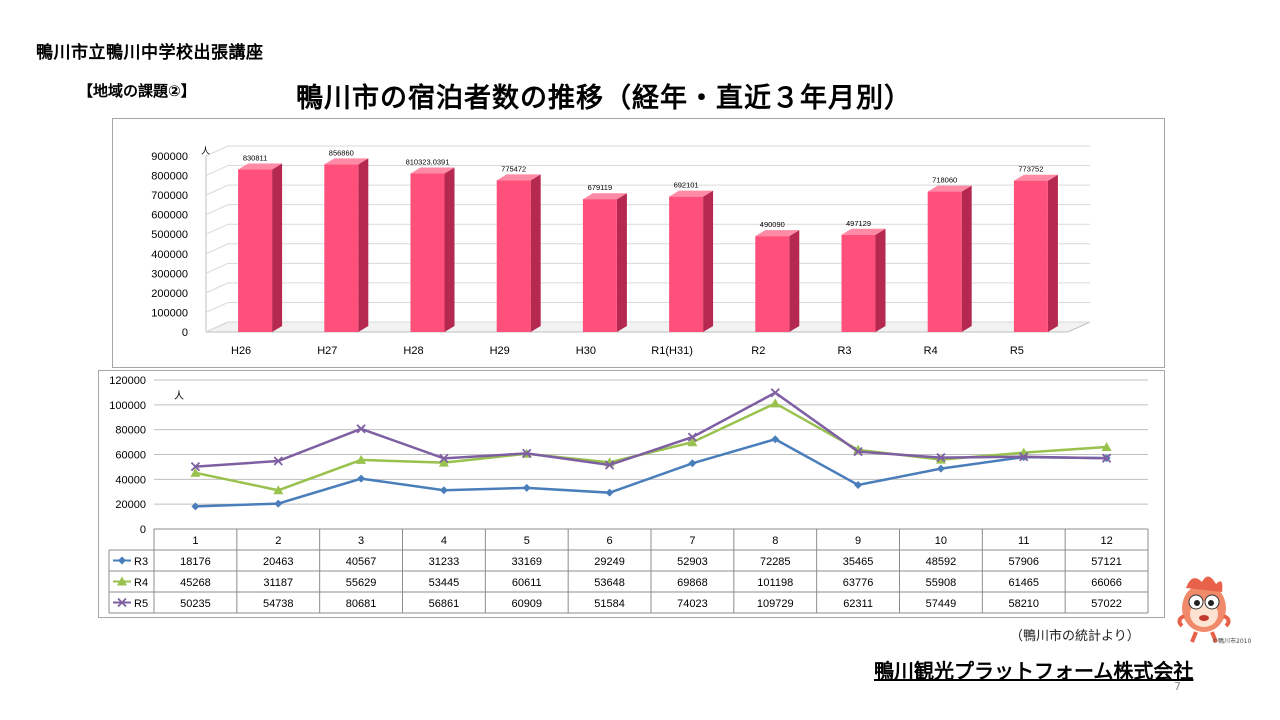  I want to click on bar-x-tick-label: H29, so click(500, 351).